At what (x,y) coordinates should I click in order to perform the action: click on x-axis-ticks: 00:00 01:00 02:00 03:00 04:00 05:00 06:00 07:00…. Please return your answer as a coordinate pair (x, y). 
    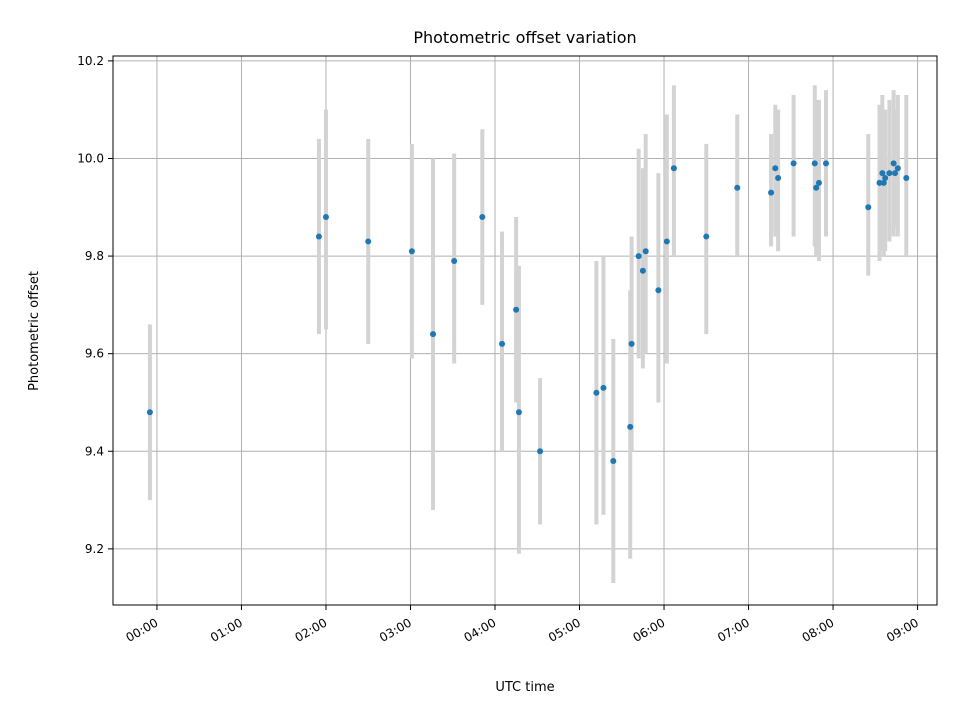
    Looking at the image, I should click on (522, 625).